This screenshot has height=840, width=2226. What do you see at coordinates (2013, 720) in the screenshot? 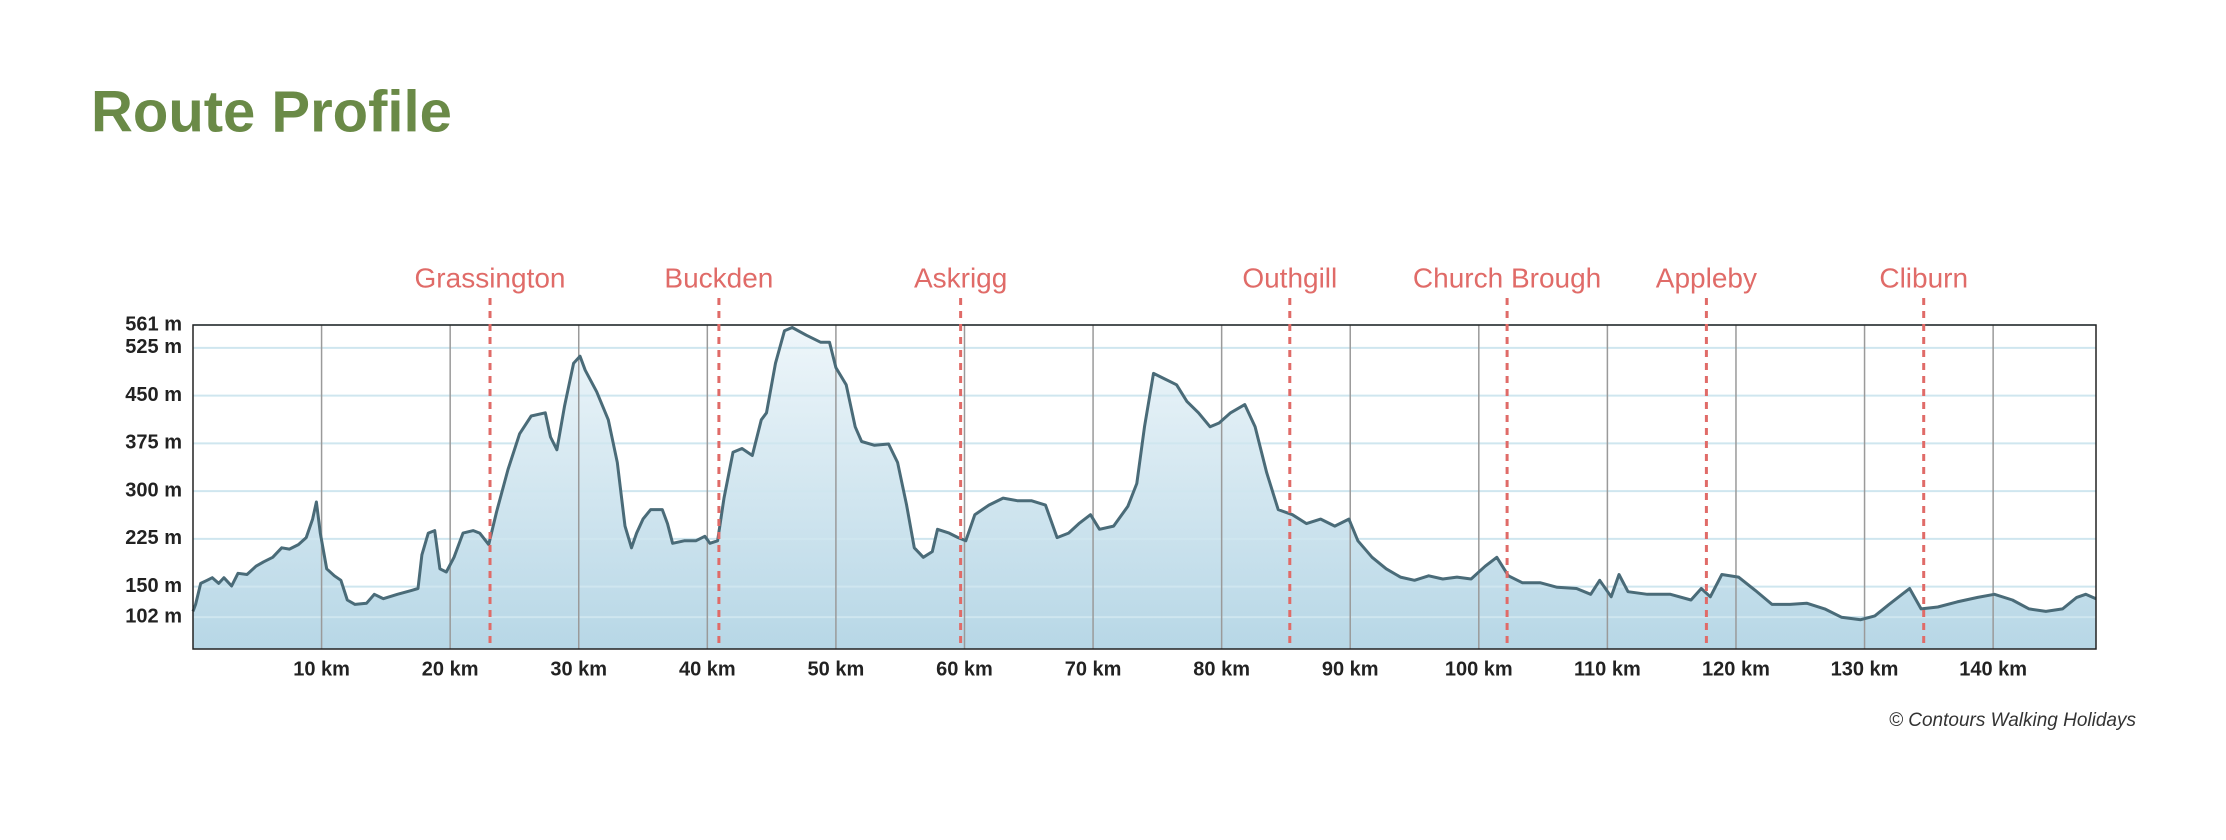
I see `credit: © Contours Walking Holidays` at bounding box center [2013, 720].